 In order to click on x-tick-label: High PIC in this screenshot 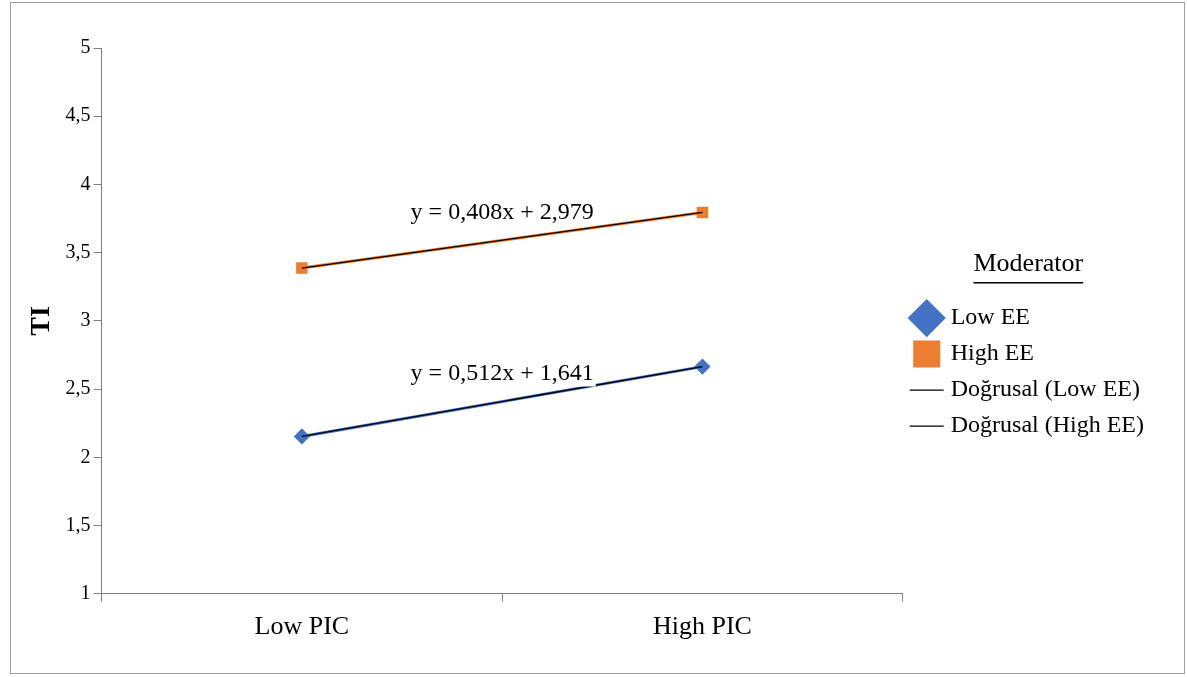, I will do `click(702, 626)`.